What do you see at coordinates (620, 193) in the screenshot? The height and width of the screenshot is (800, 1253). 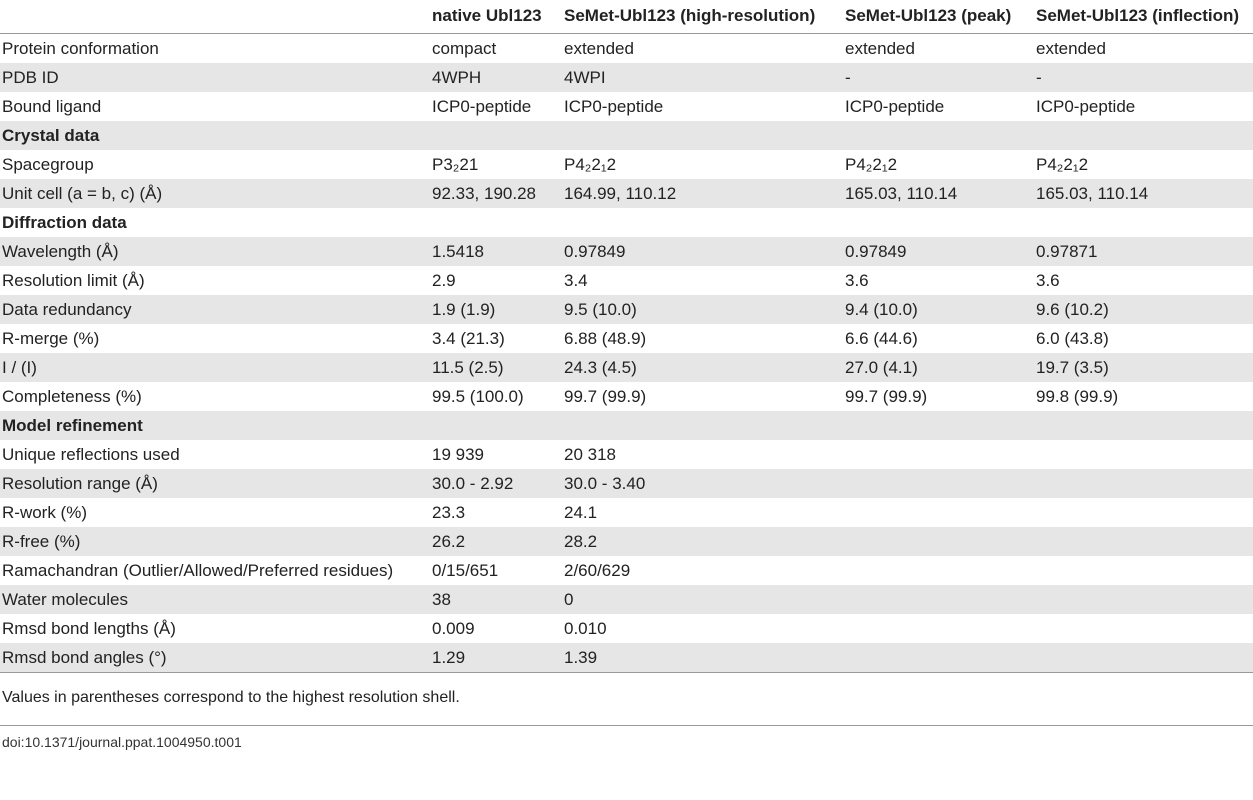 I see `table-cell: 164.99, 110.12` at bounding box center [620, 193].